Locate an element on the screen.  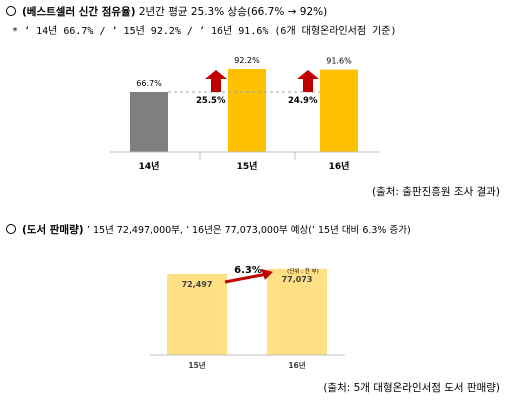
data-label-16년: 91.6% is located at coordinates (339, 61).